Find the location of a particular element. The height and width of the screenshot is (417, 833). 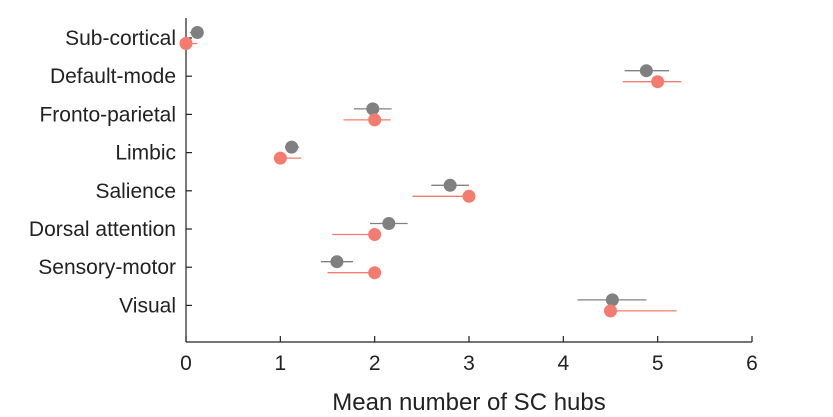

x-tick-label: 6 is located at coordinates (752, 363).